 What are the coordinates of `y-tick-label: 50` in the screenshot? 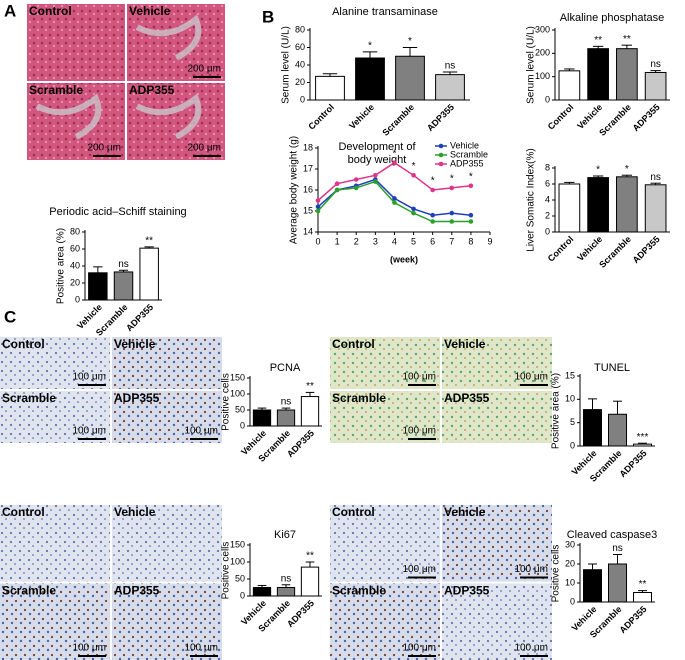 It's located at (240, 578).